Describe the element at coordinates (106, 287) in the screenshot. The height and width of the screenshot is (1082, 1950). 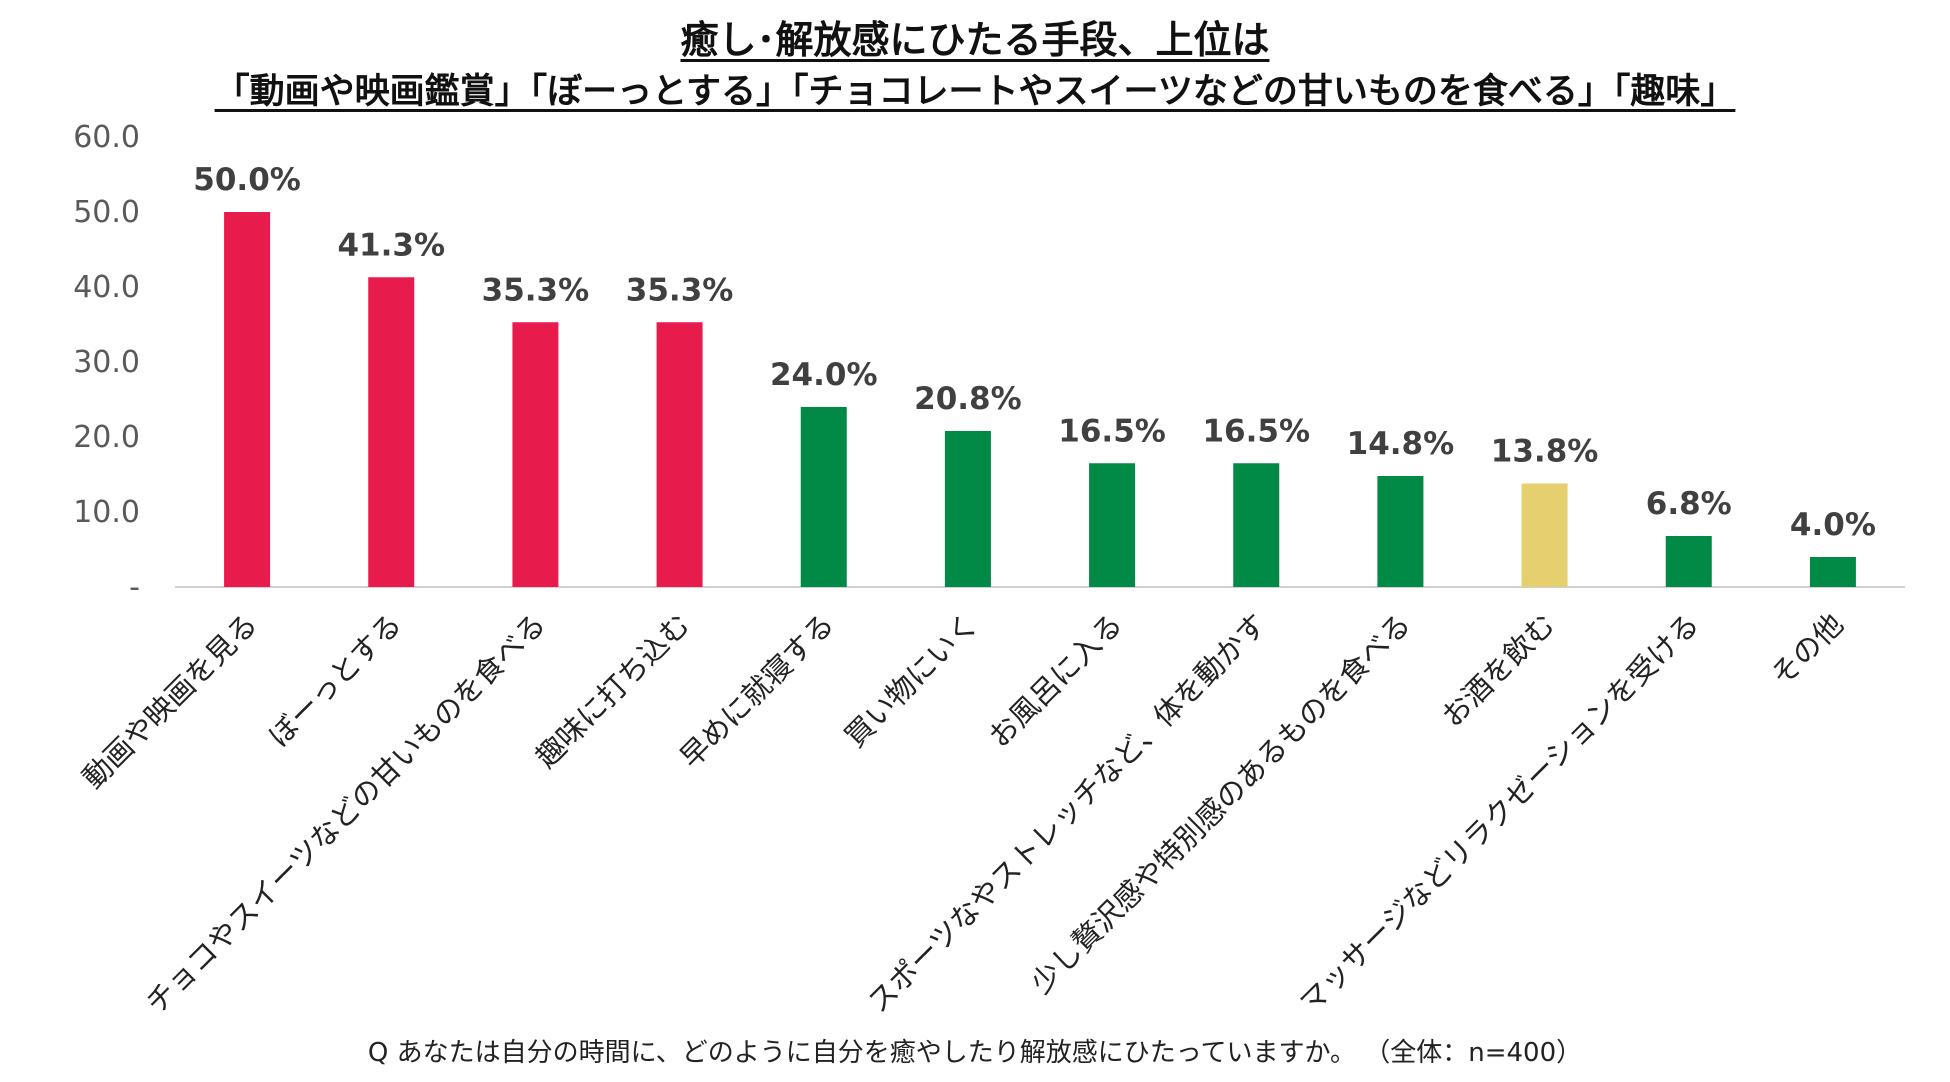
I see `y-tick-label: 40.0` at that location.